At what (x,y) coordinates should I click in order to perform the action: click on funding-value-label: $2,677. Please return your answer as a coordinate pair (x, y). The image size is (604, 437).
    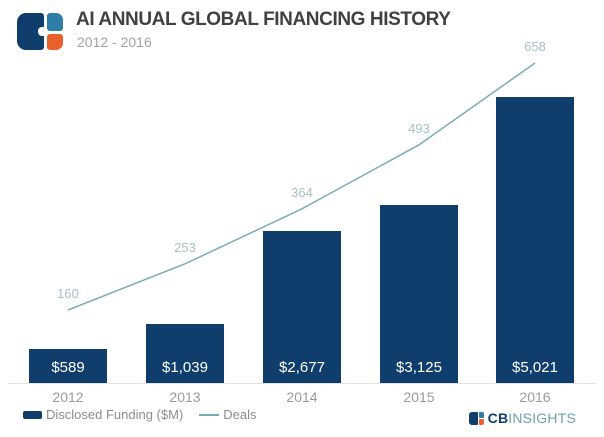
    Looking at the image, I should click on (302, 367).